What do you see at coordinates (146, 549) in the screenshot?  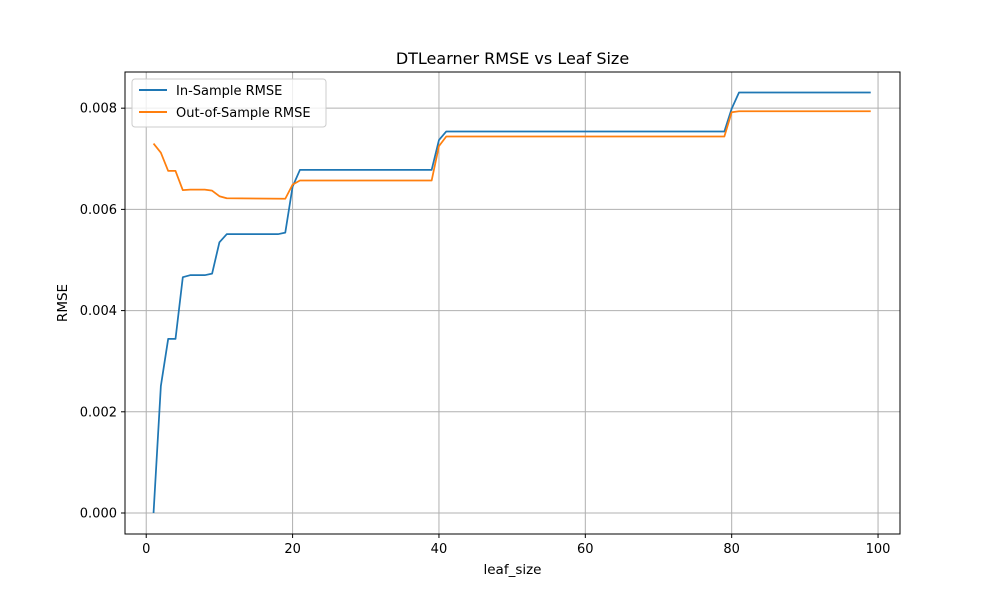 I see `x-tick-label: 0` at bounding box center [146, 549].